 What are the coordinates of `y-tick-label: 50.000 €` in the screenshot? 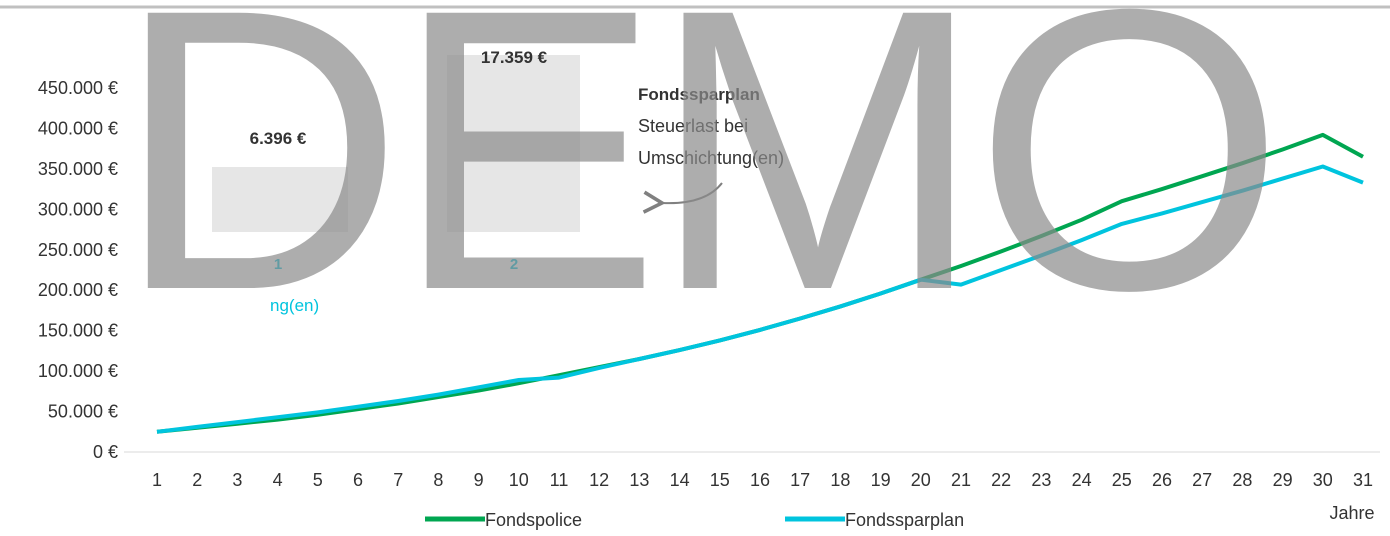 It's located at (83, 412).